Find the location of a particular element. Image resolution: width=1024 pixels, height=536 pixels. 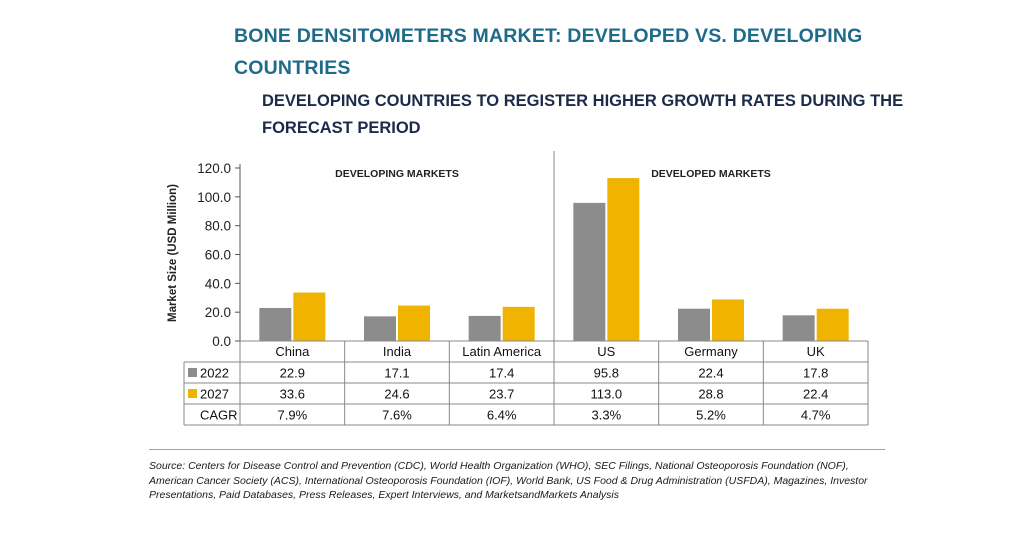

x-tick-label: Germany is located at coordinates (711, 351).